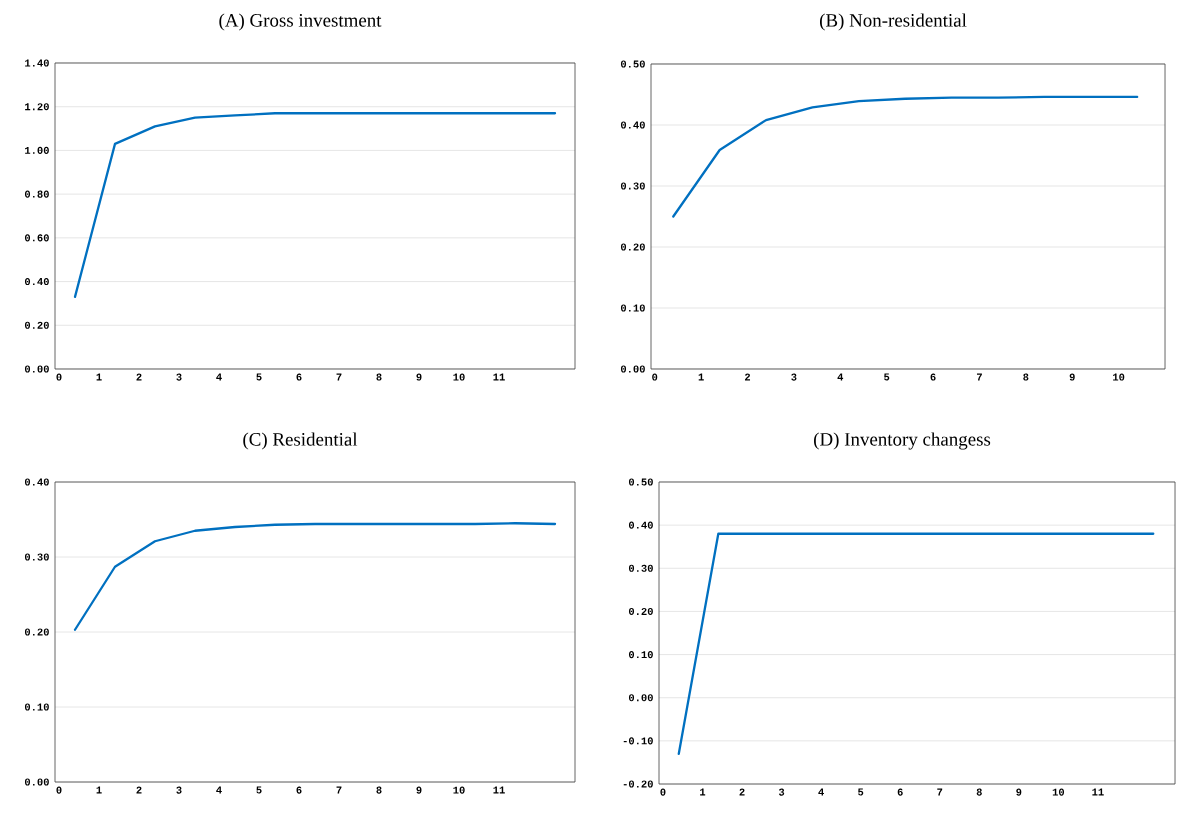  Describe the element at coordinates (37, 63) in the screenshot. I see `y-tick-label: 1.40` at that location.